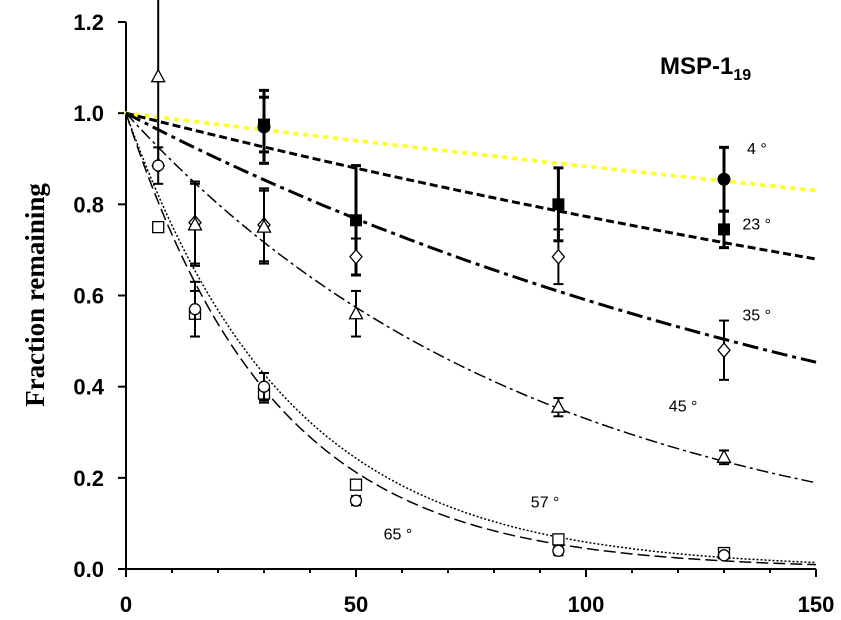 The image size is (841, 620). What do you see at coordinates (742, 75) in the screenshot?
I see `chart-title-subscript: 19` at bounding box center [742, 75].